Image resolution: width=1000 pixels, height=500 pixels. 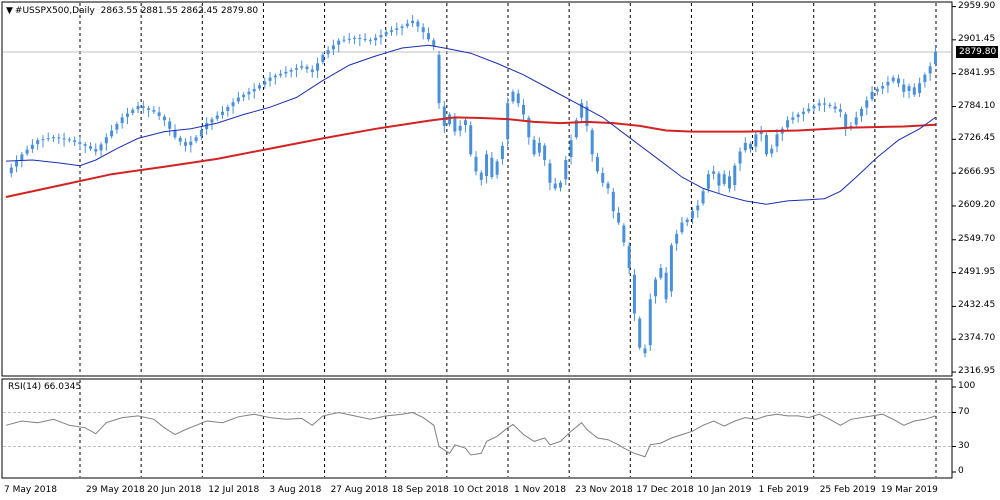 I want to click on symbol-title: #USSPX500,Daily, so click(x=54, y=11).